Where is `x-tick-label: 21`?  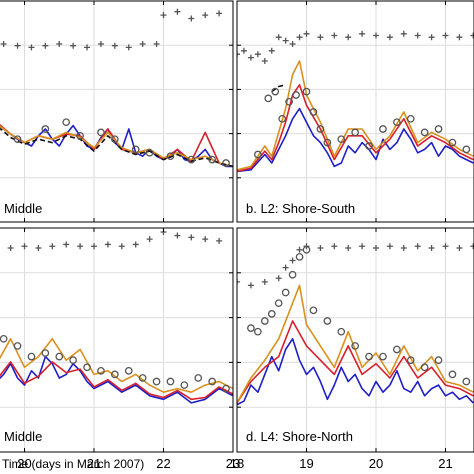 x-tick-label: 21 is located at coordinates (94, 463).